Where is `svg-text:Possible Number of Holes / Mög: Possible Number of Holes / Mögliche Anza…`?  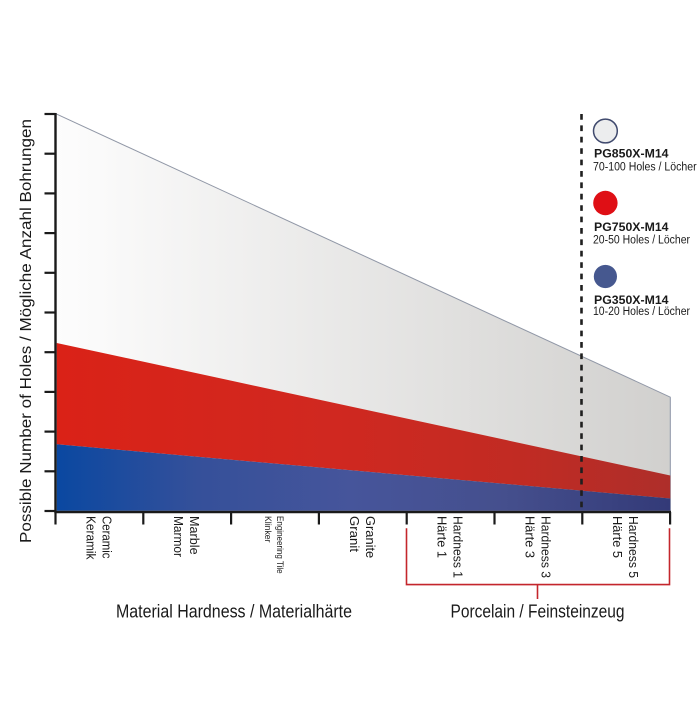 svg-text:Possible Number of Holes / Mög: Possible Number of Holes / Mögliche Anza… is located at coordinates (26, 331).